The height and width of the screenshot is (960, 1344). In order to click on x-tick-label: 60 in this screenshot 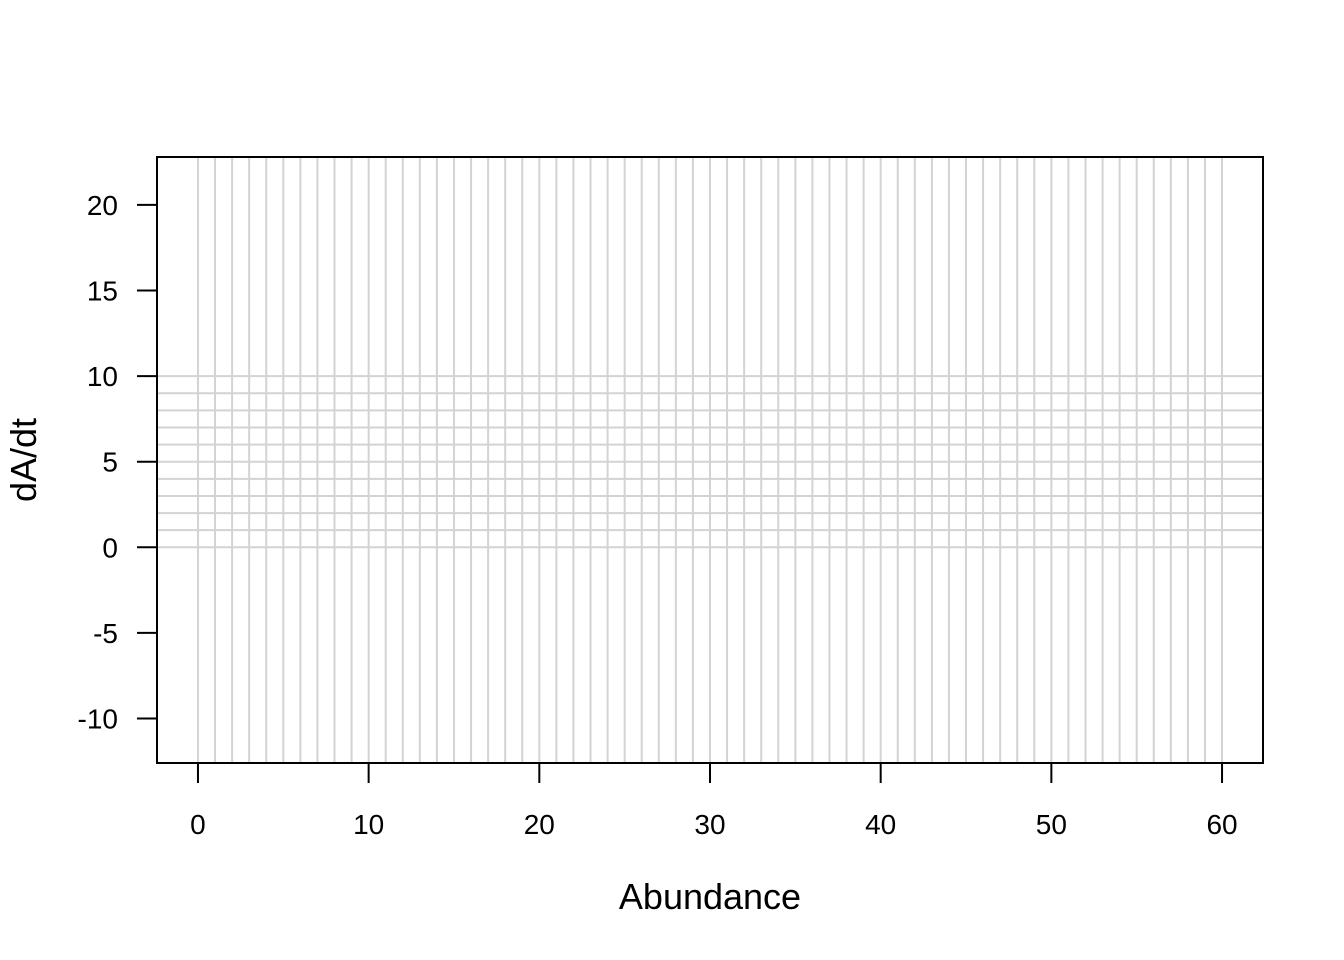, I will do `click(1221, 824)`.